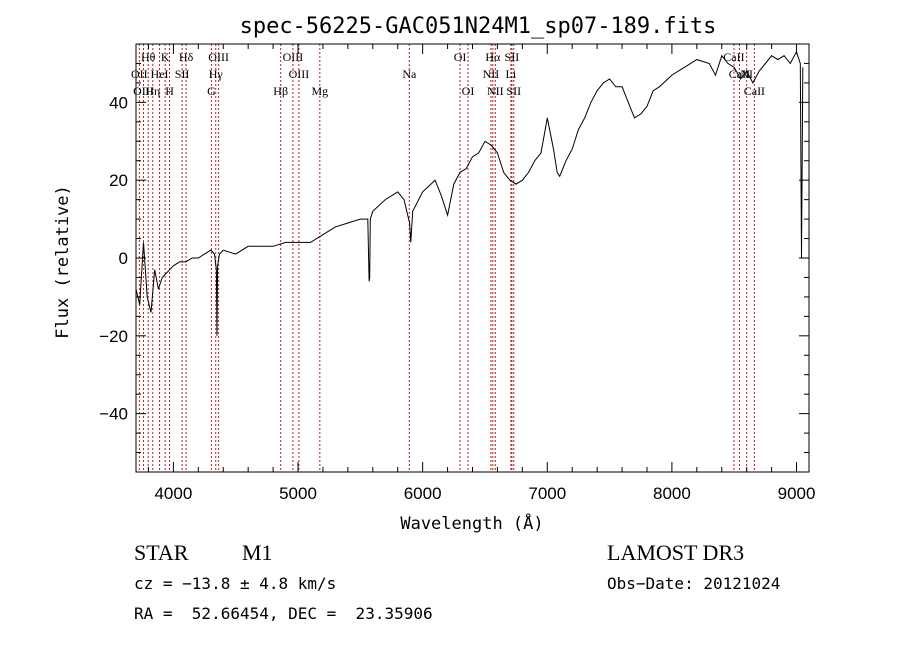  I want to click on survey-name: LAMOST DR3, so click(676, 552).